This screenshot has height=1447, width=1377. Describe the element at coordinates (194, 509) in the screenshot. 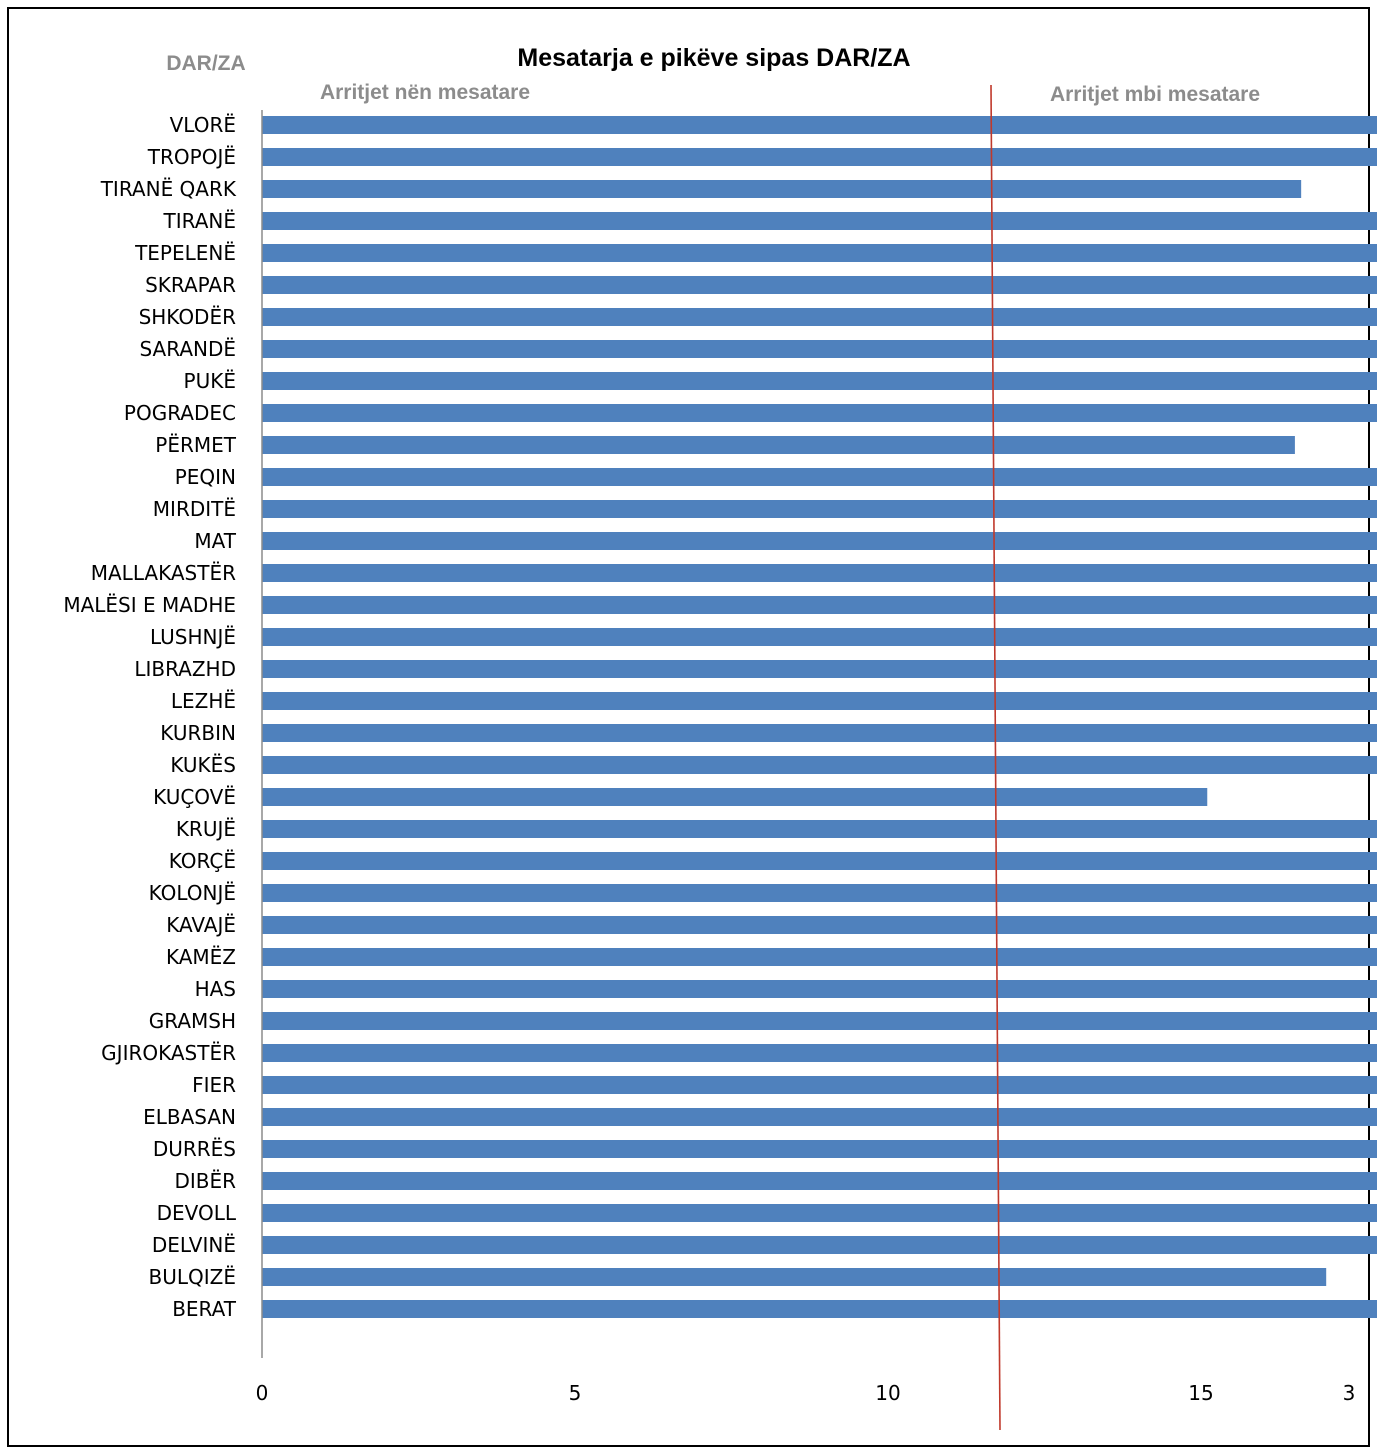

I see `category-label: MIRDITË` at that location.